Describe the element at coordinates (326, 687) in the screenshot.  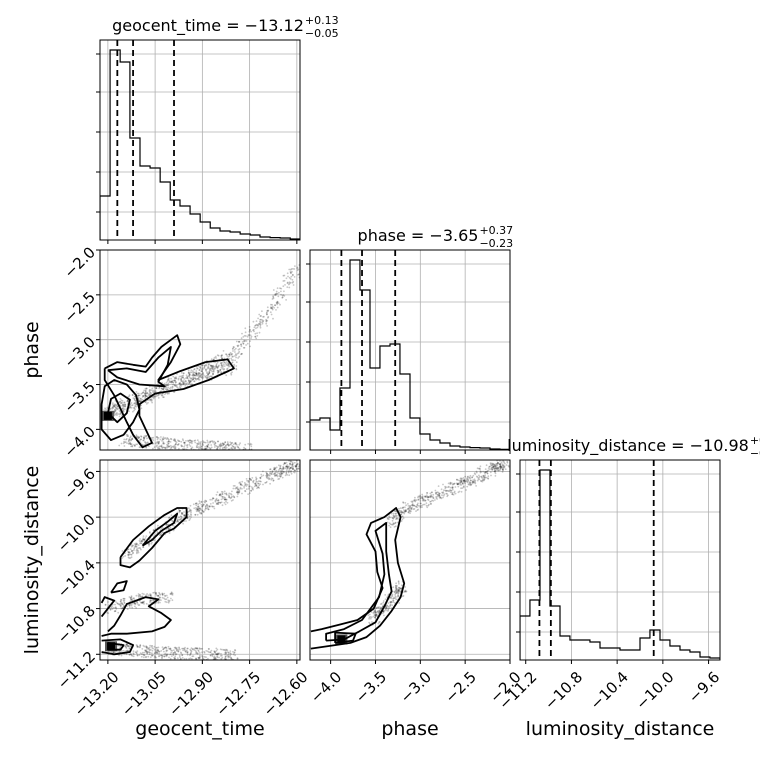
I see `x-tick-label: −4.0` at that location.